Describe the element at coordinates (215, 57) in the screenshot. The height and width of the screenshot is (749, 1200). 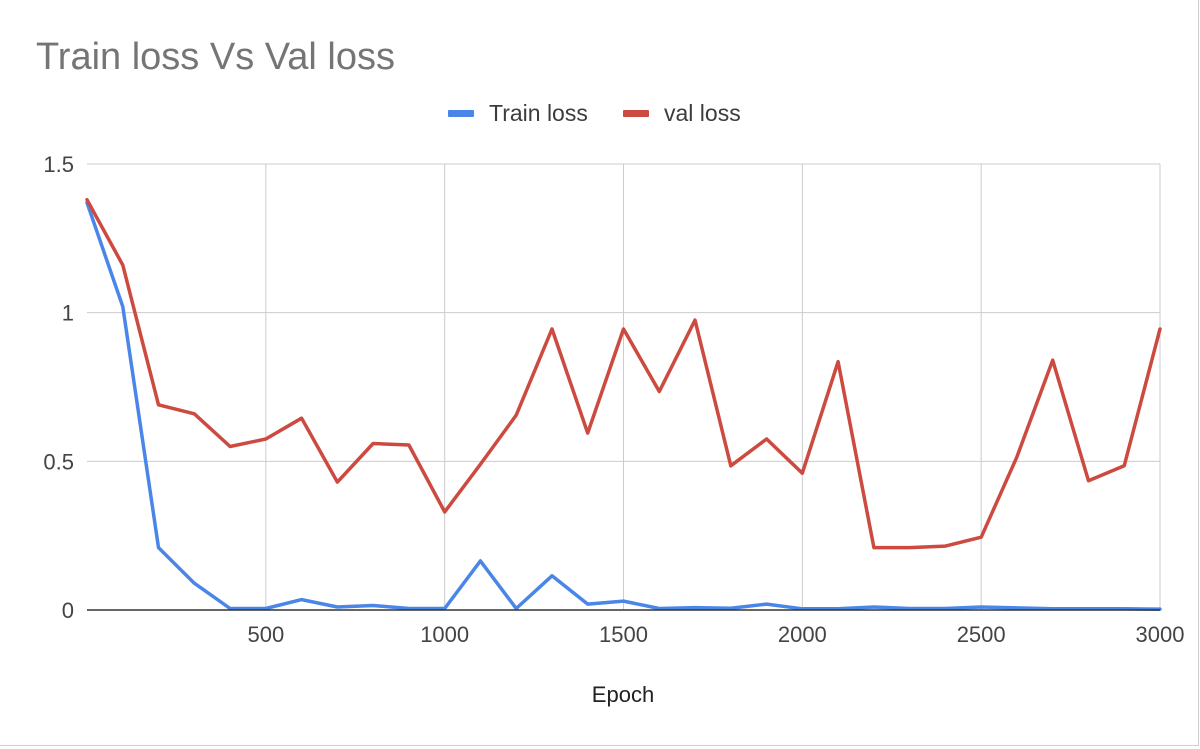
I see `chart-title: Train loss Vs Val loss` at that location.